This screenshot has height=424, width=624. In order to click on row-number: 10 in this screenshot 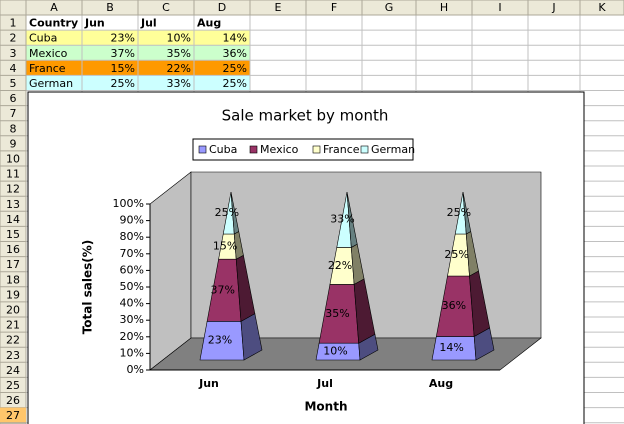, I will do `click(13, 158)`.